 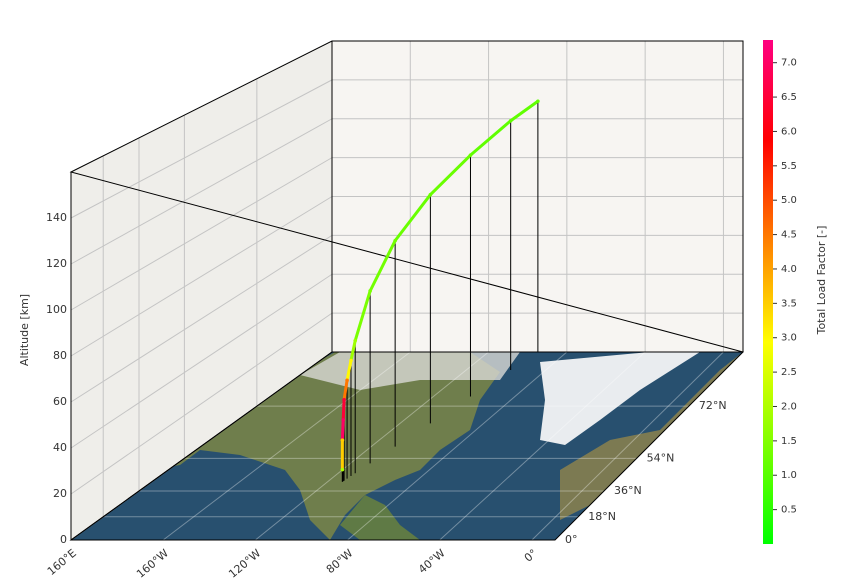 I want to click on colorbar-tick-label: 2.0, so click(x=789, y=406).